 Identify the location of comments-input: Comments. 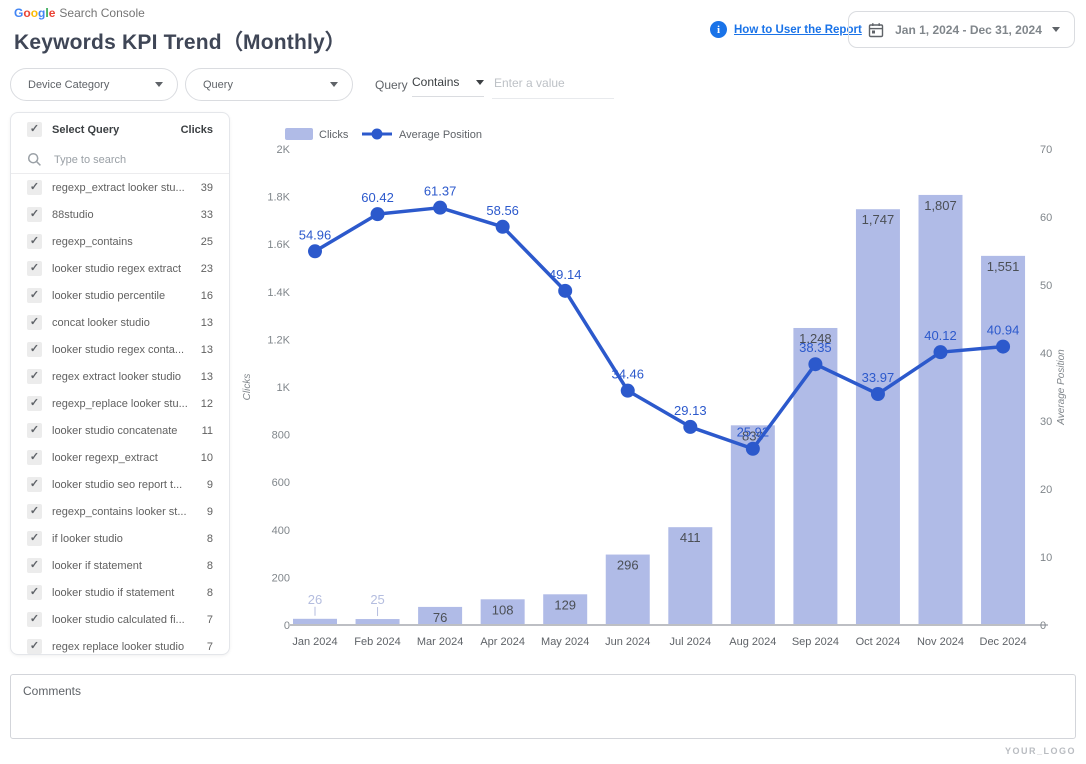
(543, 706).